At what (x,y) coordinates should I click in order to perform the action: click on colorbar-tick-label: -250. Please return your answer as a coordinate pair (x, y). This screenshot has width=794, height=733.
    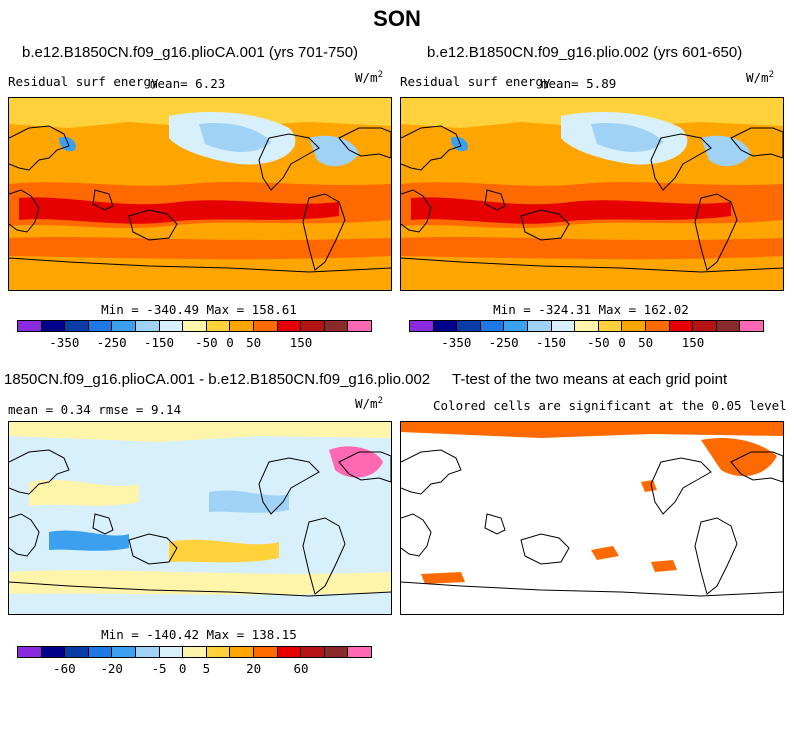
    Looking at the image, I should click on (111, 342).